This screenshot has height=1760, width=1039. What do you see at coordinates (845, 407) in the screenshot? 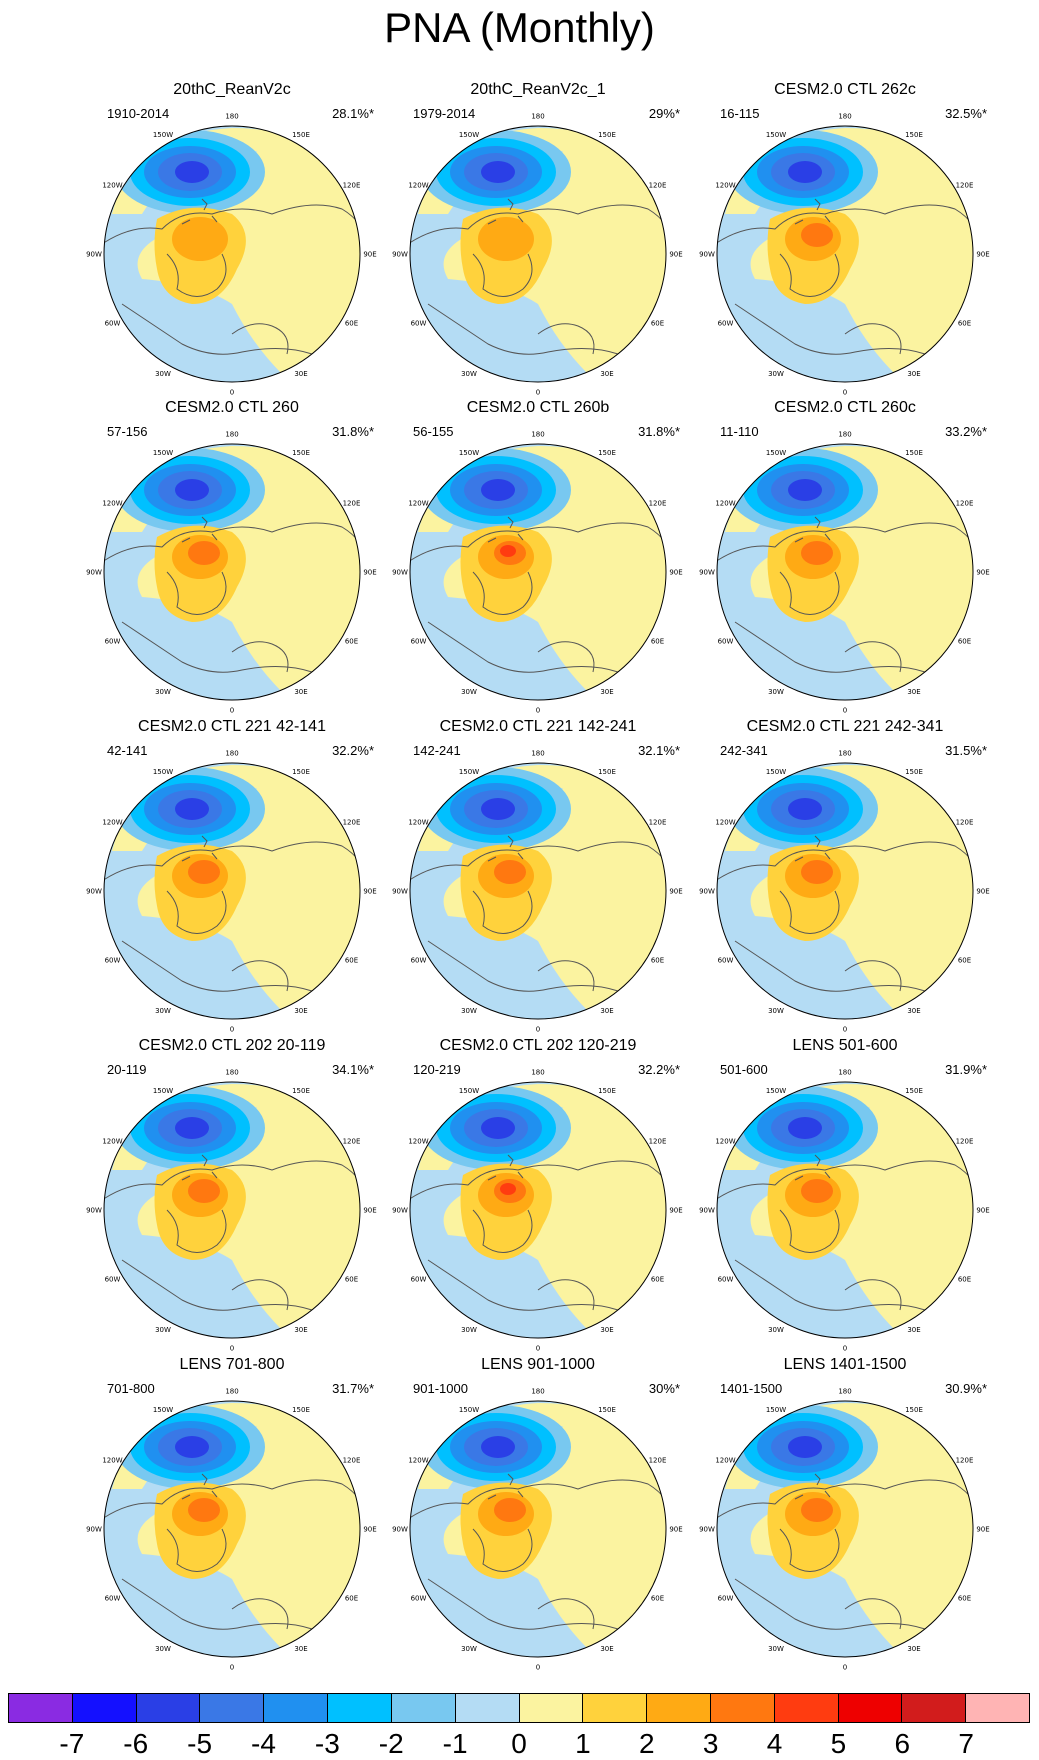
I see `panel-title: CESM2.0 CTL 260c` at bounding box center [845, 407].